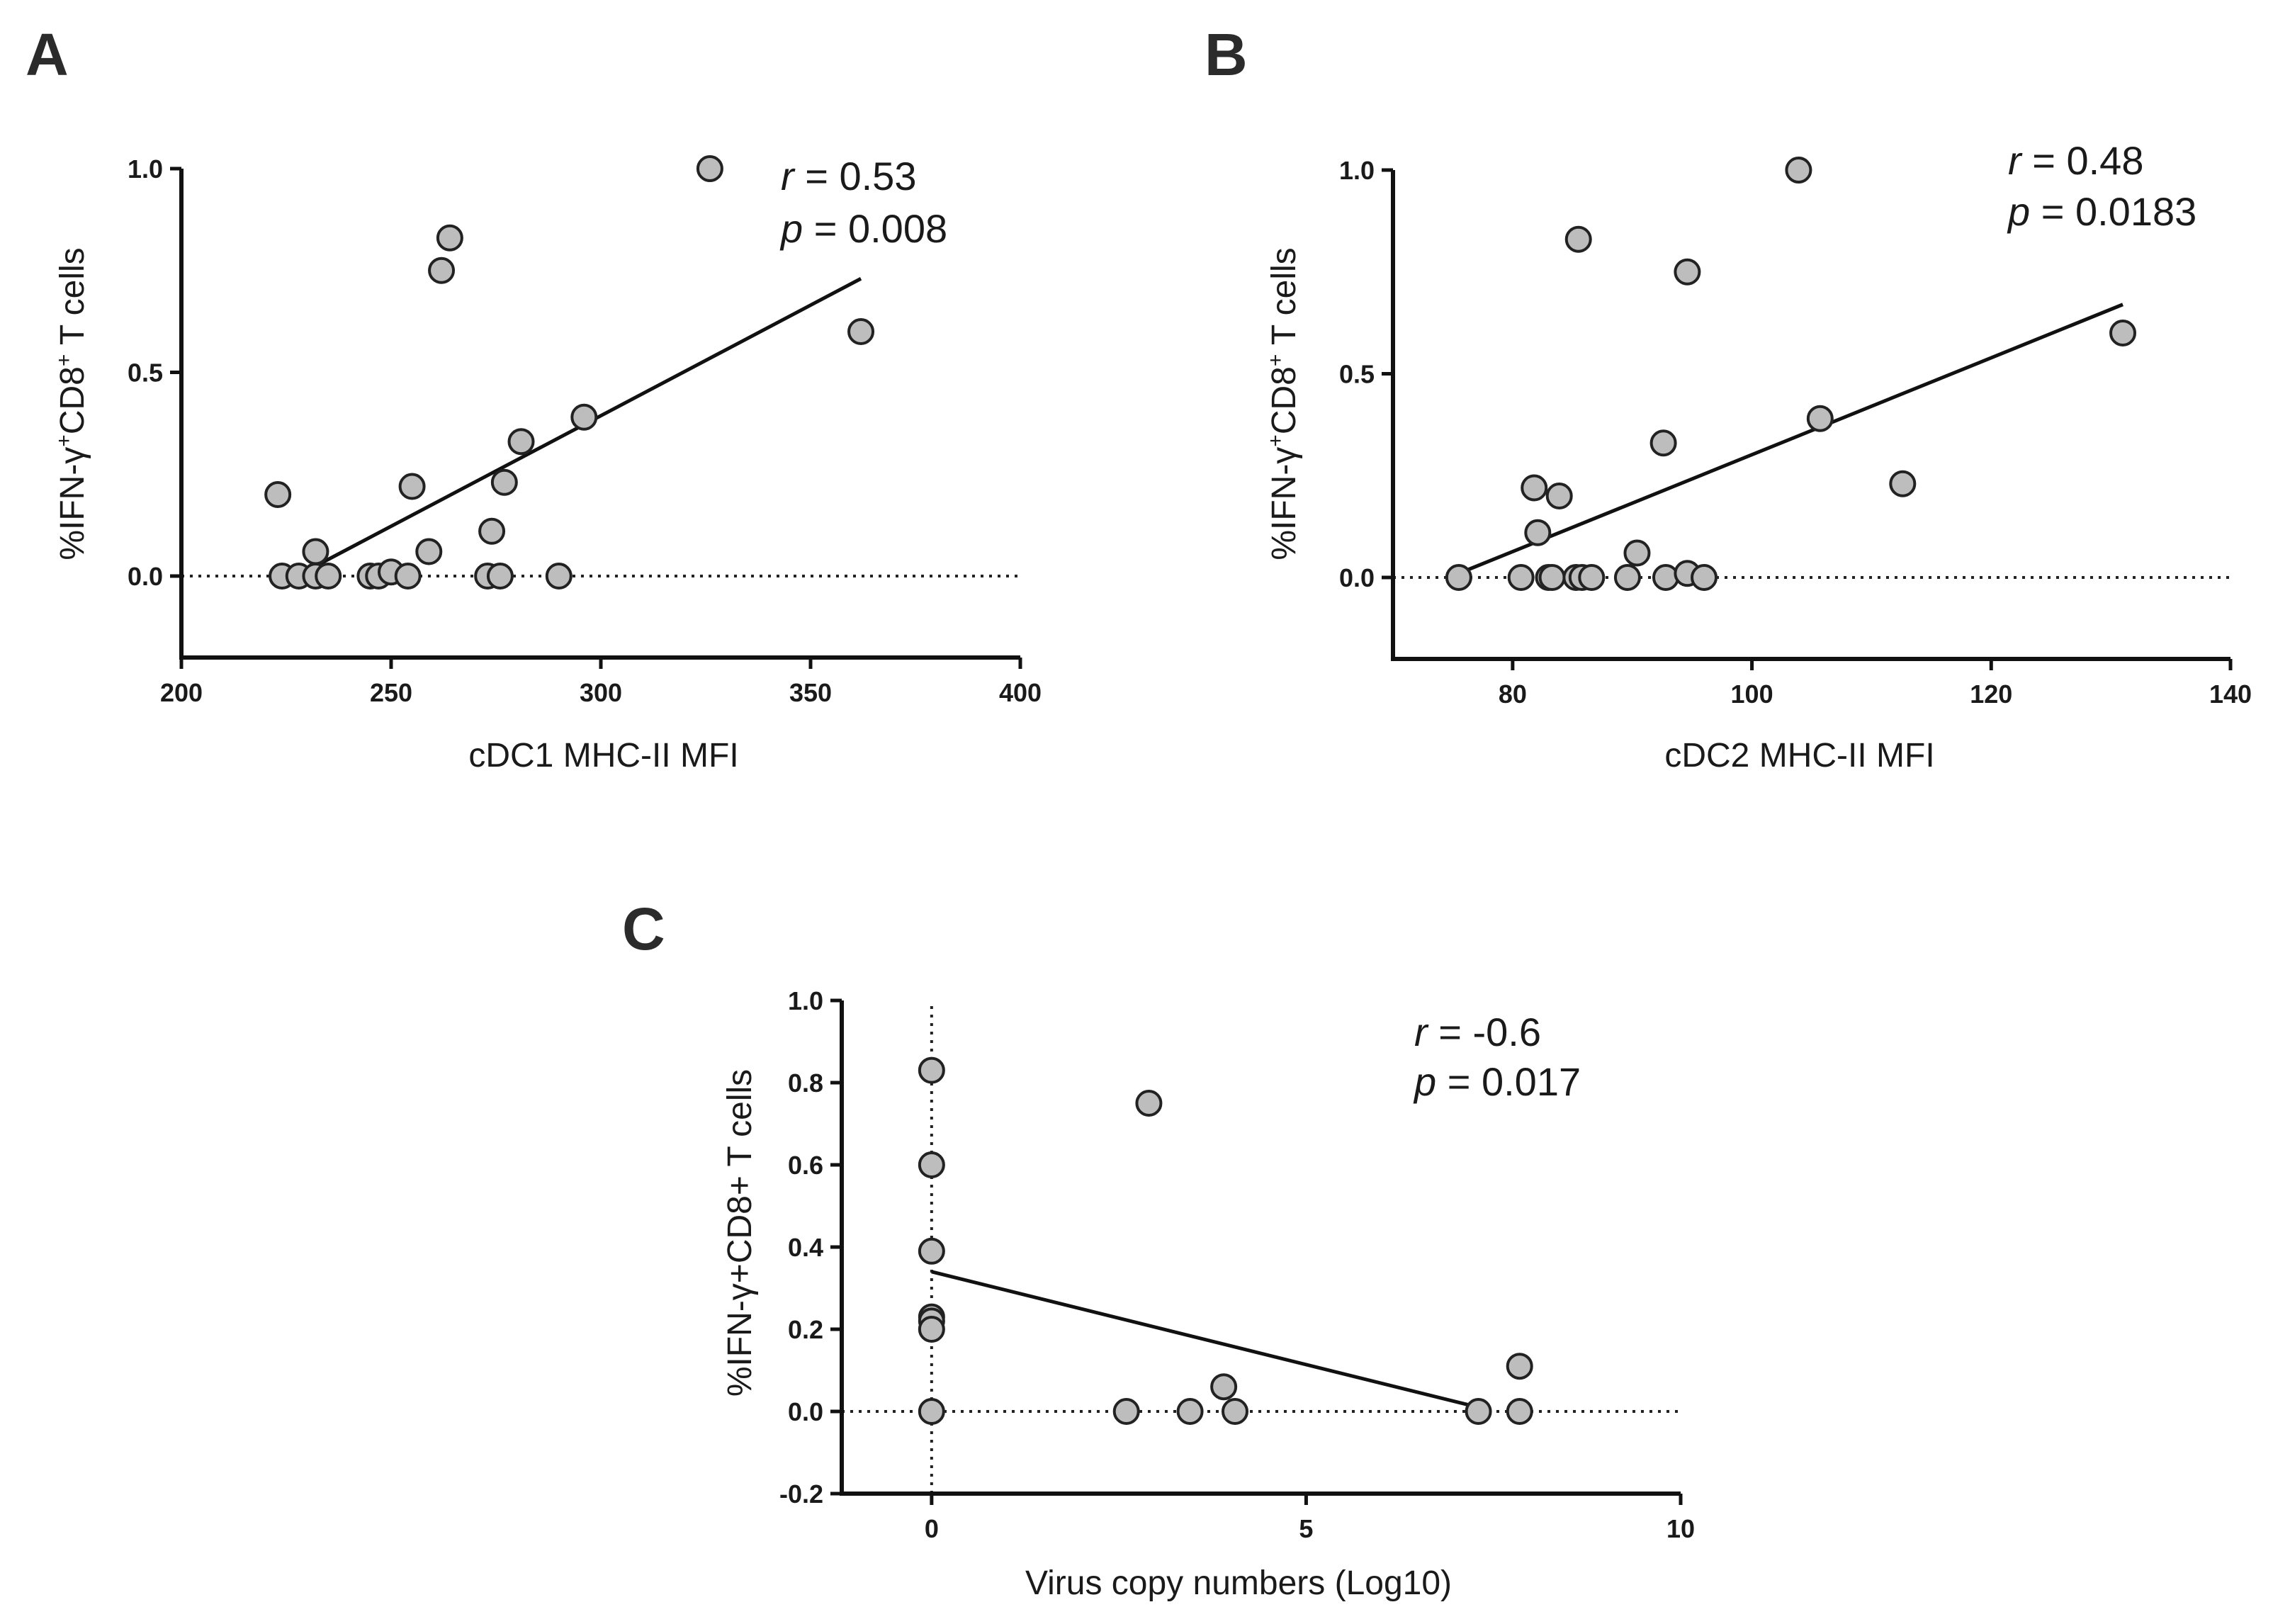 This screenshot has width=2273, height=1624. I want to click on x-axis-title-a: cDC1 MHC-II MFI, so click(603, 756).